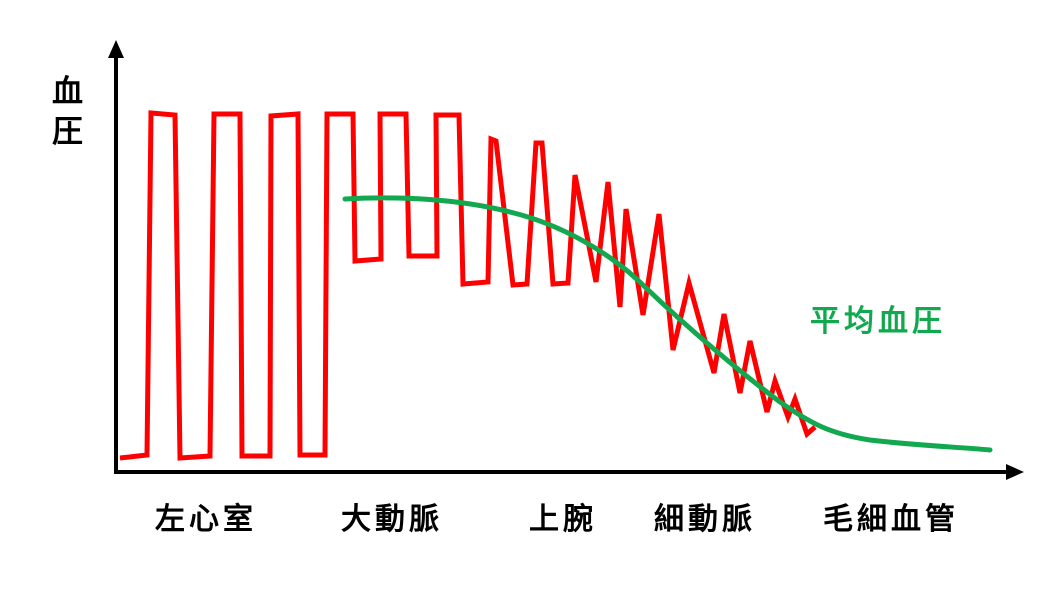  I want to click on mean-pressure-label: 平均血圧, so click(878, 321).